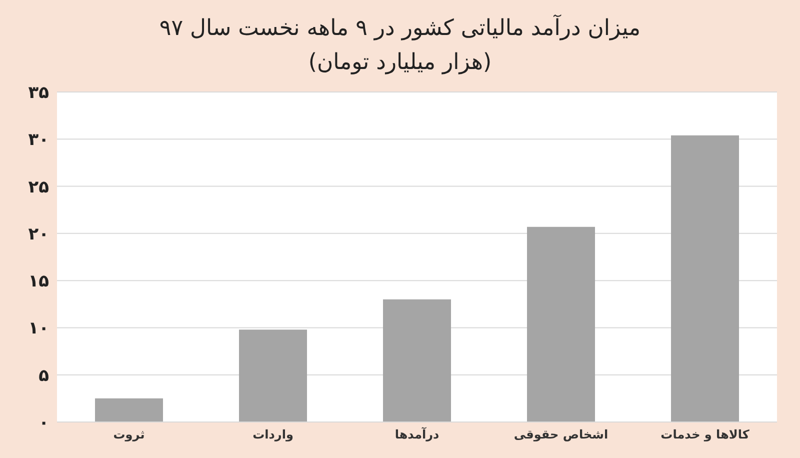 The width and height of the screenshot is (800, 458). What do you see at coordinates (38, 328) in the screenshot?
I see `y-tick-label: ۱۰` at bounding box center [38, 328].